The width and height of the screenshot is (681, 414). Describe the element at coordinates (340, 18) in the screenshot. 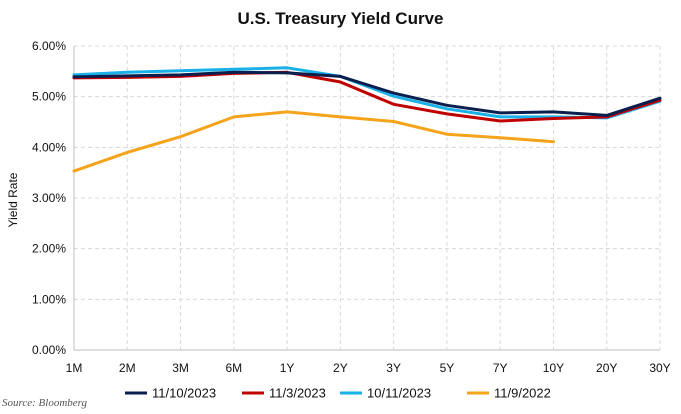

I see `chart-title: U.S. Treasury Yield Curve` at that location.